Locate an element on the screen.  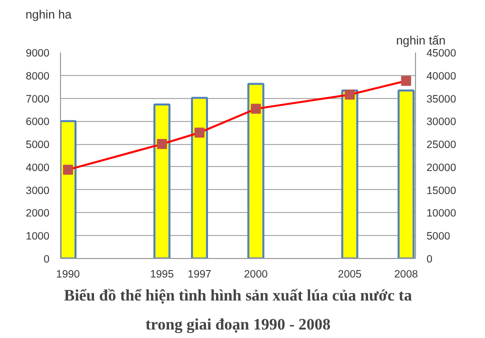
x-tick-label: 1990 is located at coordinates (68, 274).